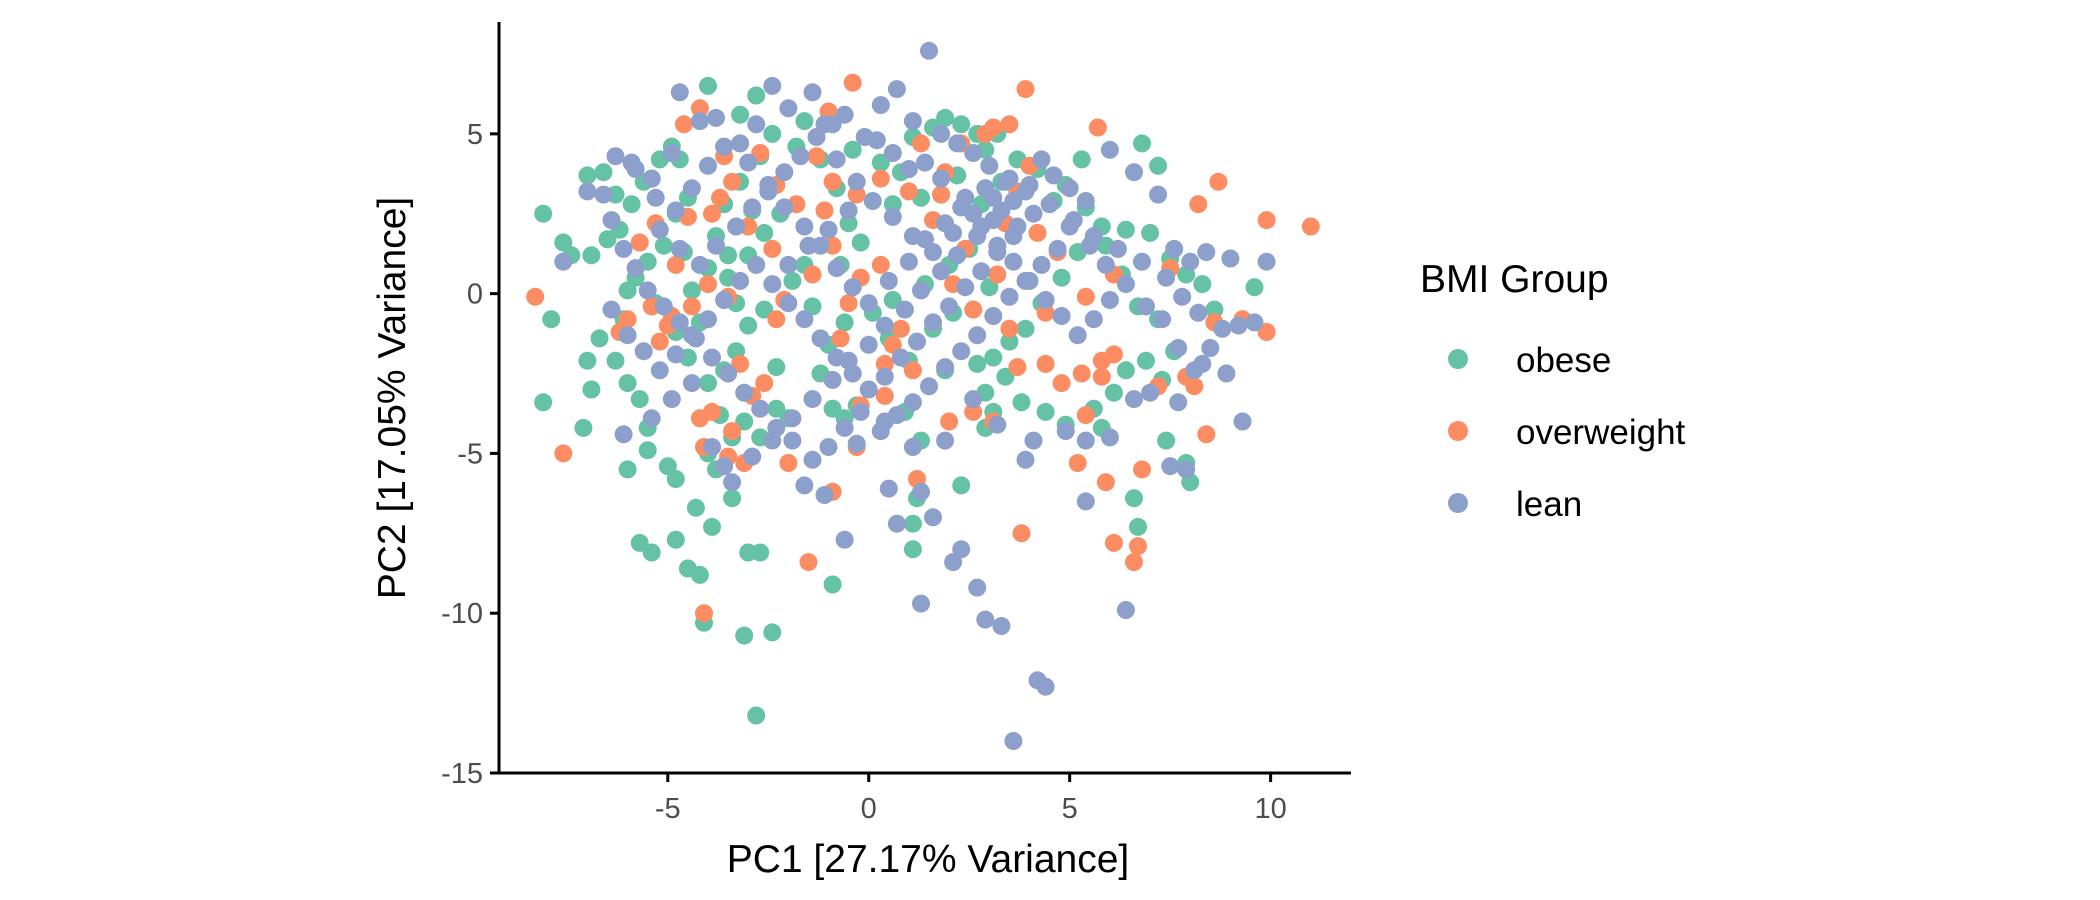  What do you see at coordinates (462, 774) in the screenshot?
I see `y-tick-label: -15` at bounding box center [462, 774].